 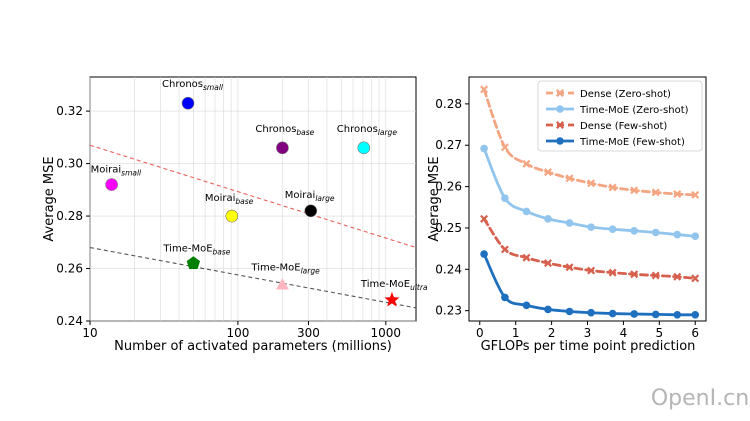 I want to click on left-y-tick-label: 0.30, so click(x=69, y=164).